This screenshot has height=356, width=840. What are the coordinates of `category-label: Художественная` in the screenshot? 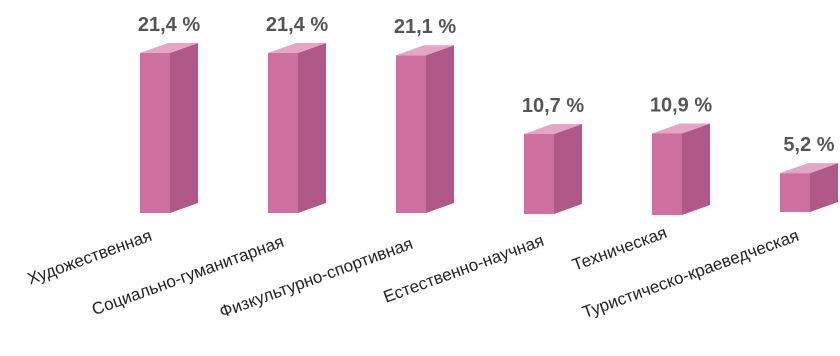 It's located at (90, 257).